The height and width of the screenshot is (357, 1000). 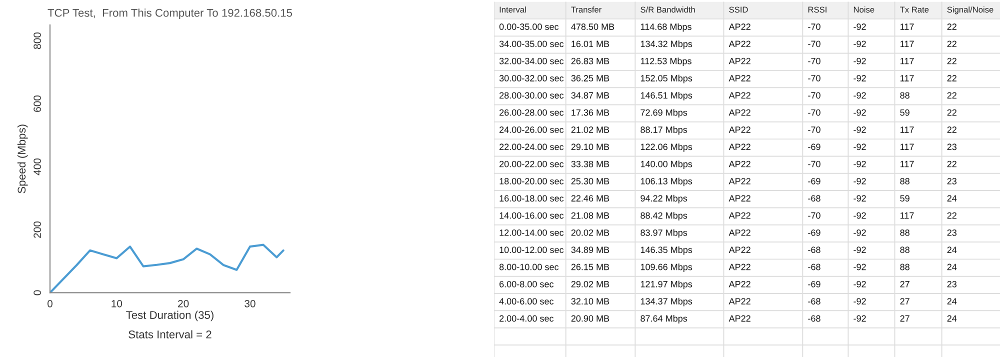 What do you see at coordinates (590, 232) in the screenshot?
I see `text: 20.02 MB` at bounding box center [590, 232].